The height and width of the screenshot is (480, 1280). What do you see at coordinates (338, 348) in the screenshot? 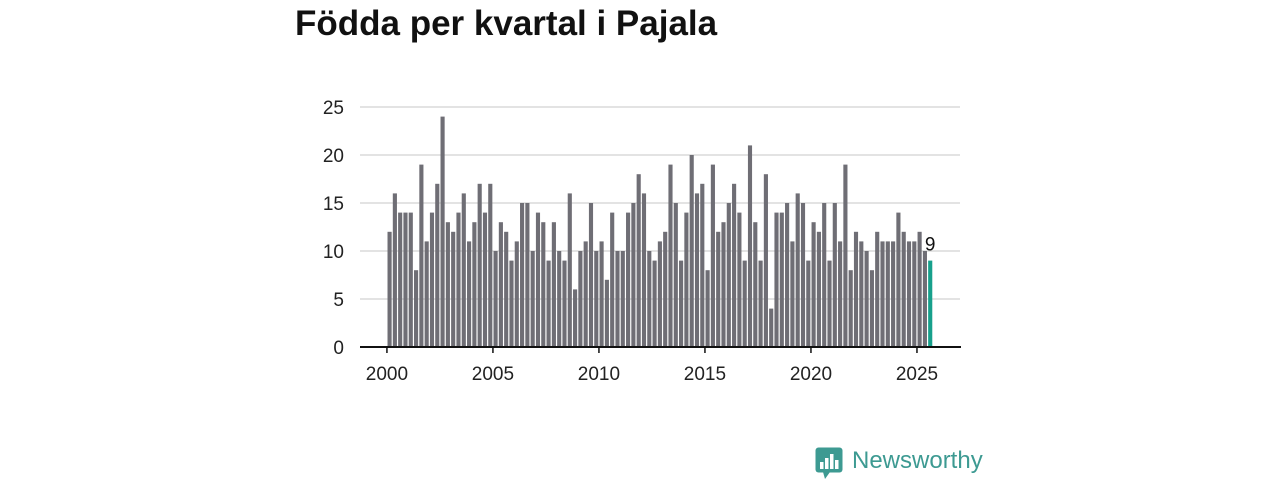
I see `y-tick-label: 0` at bounding box center [338, 348].